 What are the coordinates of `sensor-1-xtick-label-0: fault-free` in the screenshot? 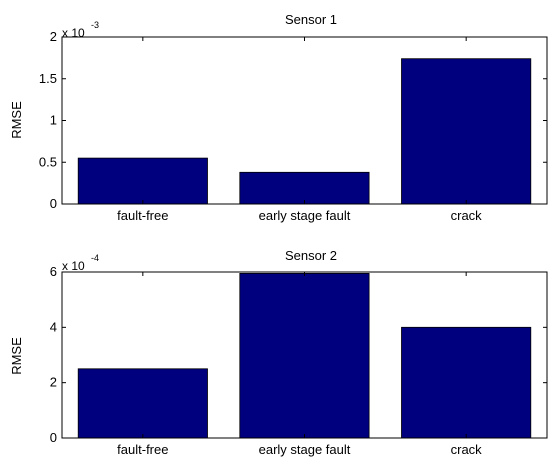 It's located at (142, 215).